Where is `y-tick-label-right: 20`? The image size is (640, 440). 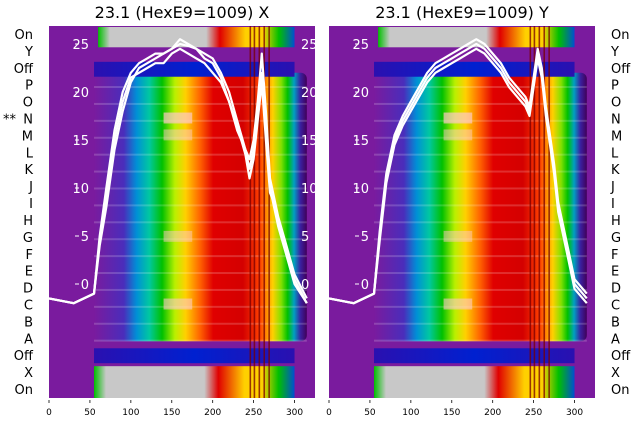 y-tick-label-right: 20 is located at coordinates (309, 93).